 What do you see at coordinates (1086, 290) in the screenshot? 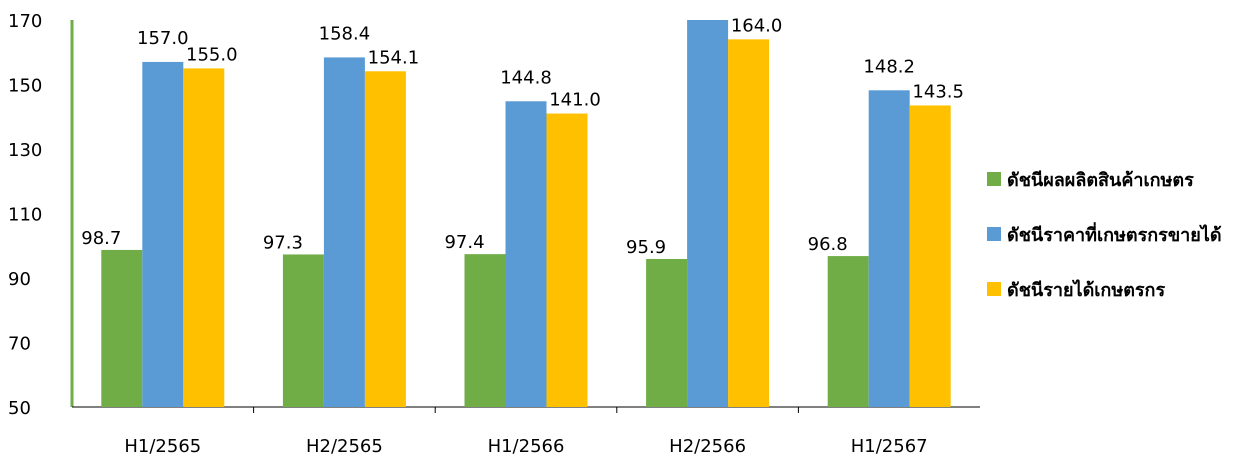
I see `legend-label: ดัชนีรายได้เกษตรกร` at bounding box center [1086, 290].